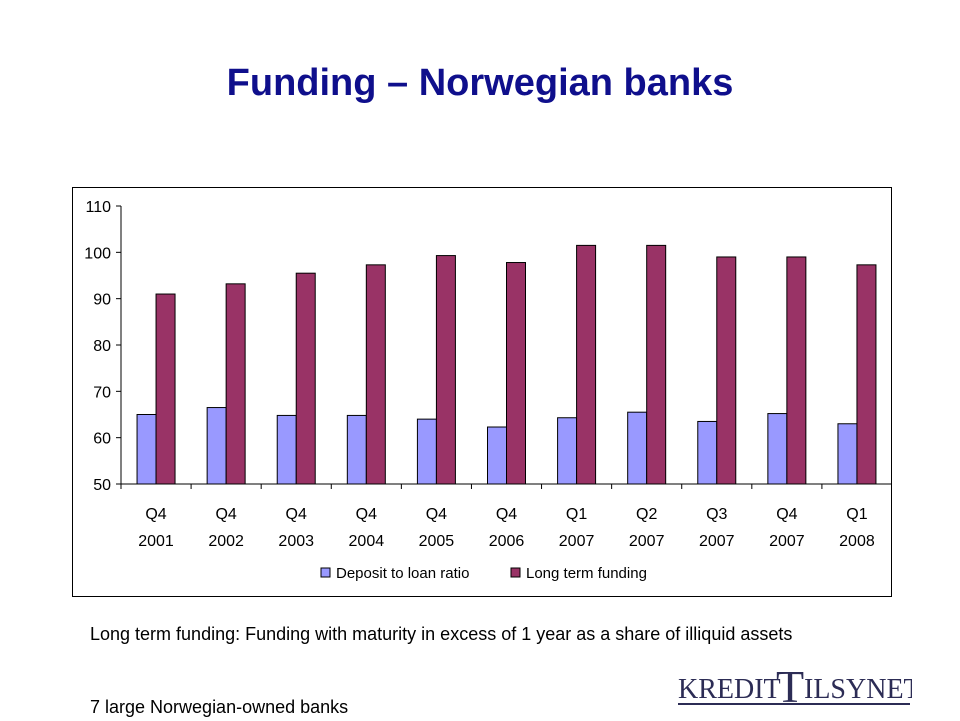 This screenshot has height=721, width=960. I want to click on x-tick-label-year: 2002, so click(226, 541).